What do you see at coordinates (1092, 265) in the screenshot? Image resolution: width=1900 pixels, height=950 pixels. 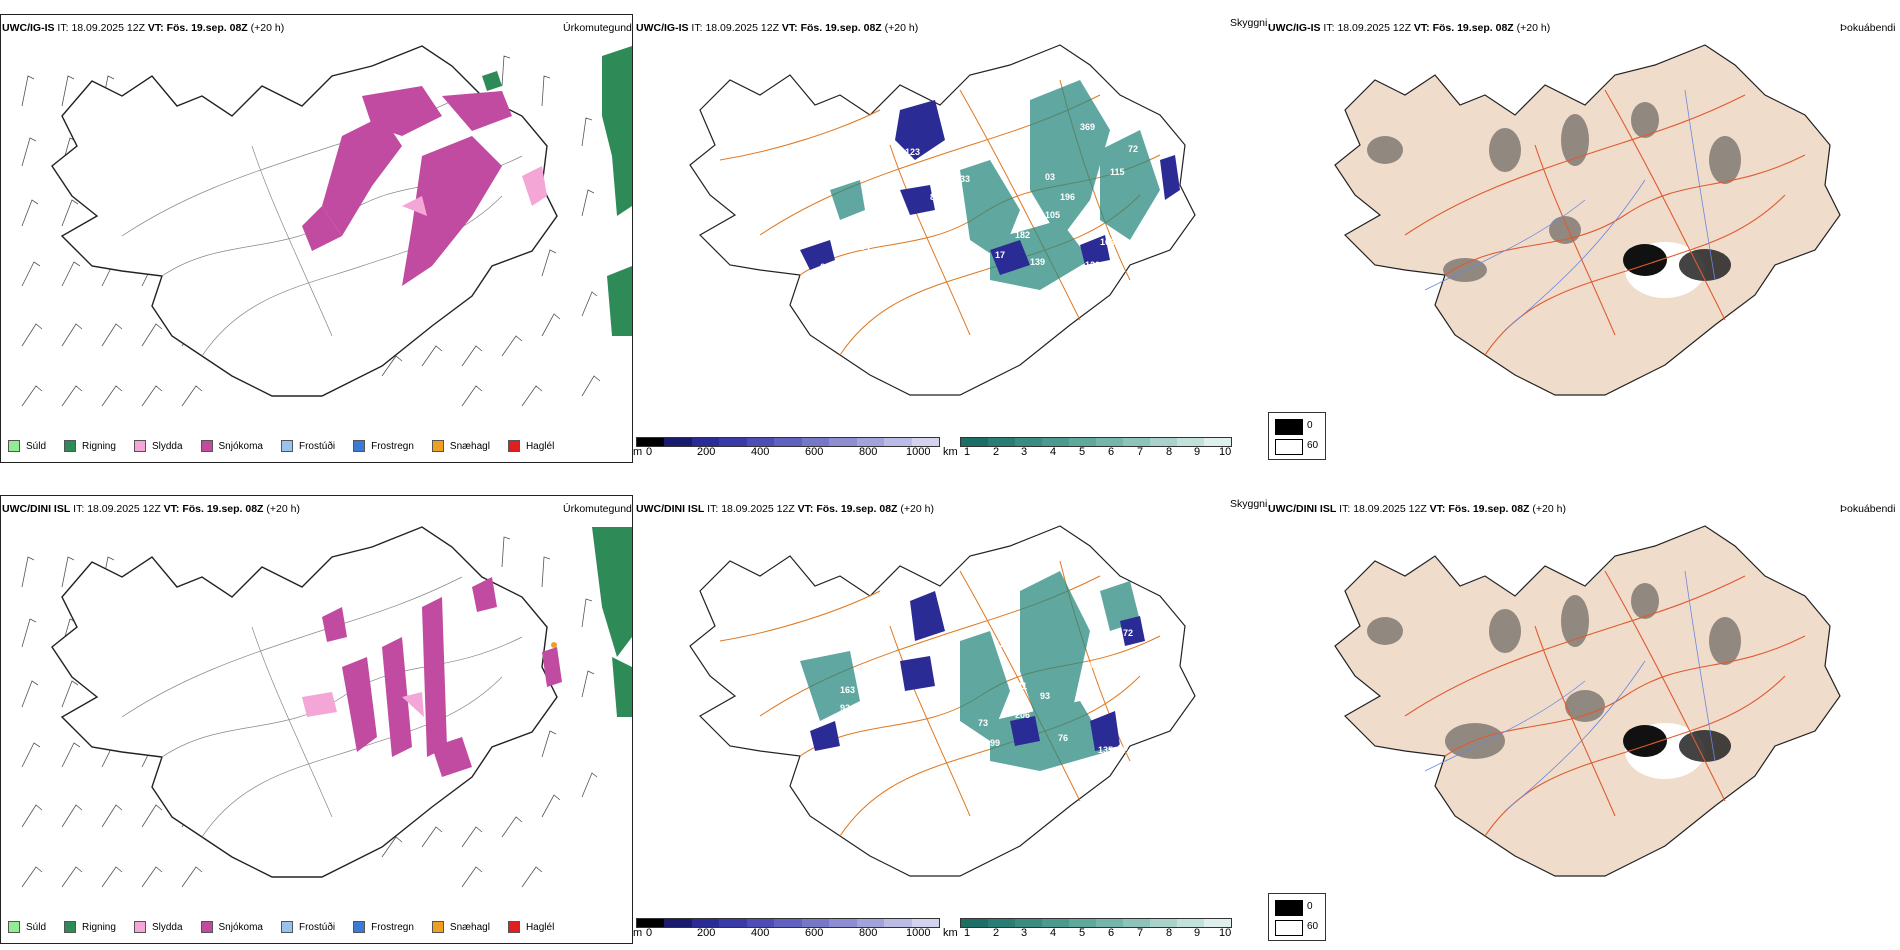 I see `cloud-value: 120` at bounding box center [1092, 265].